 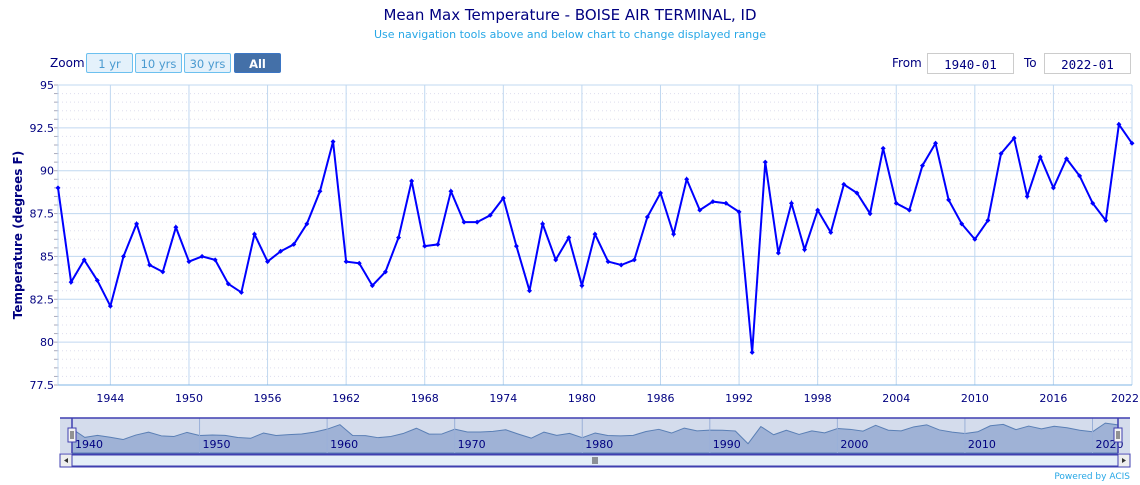 I want to click on navigator-left-handle, so click(x=72, y=435).